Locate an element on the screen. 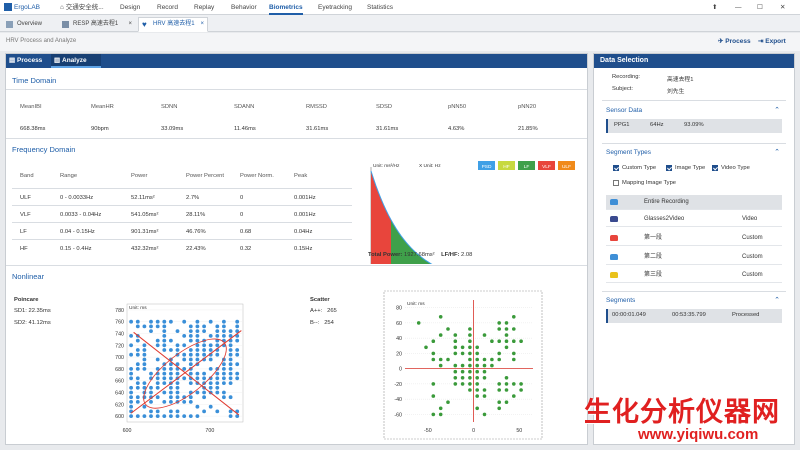 This screenshot has width=800, height=450. segment-type-row: 第二段 Custom is located at coordinates (694, 257).